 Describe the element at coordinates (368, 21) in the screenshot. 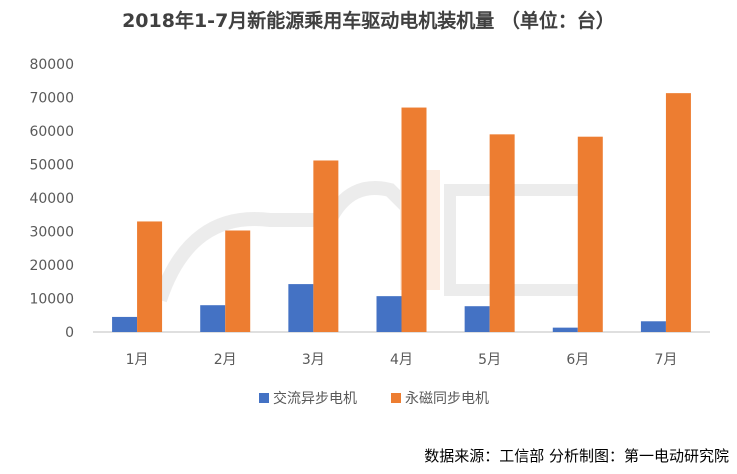

I see `chart-title: 2018年1-7月新能源乘用车驱动电机装机量 （单位：台）` at that location.